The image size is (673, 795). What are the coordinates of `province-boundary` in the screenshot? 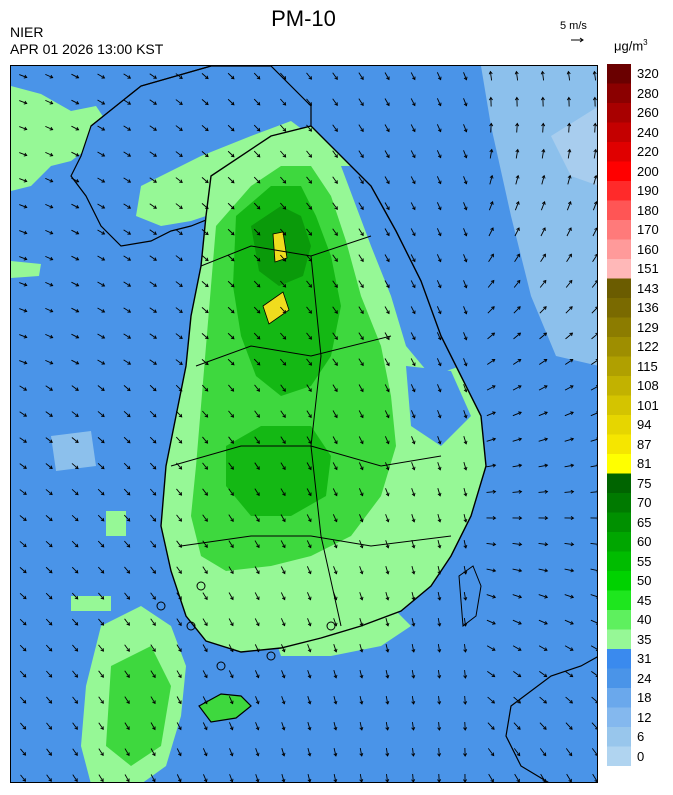 It's located at (286, 251).